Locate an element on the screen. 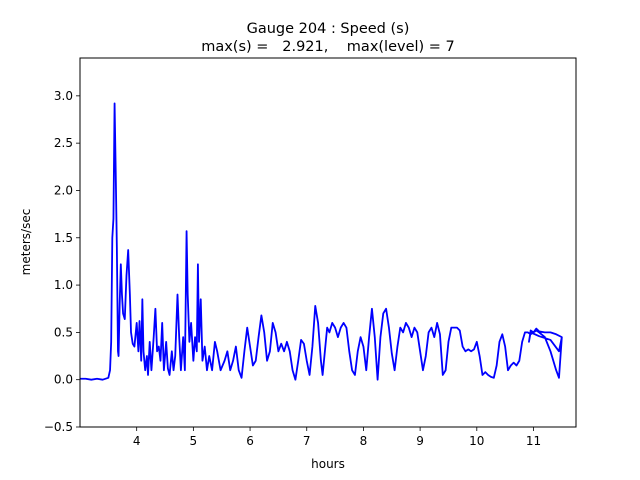 This screenshot has height=480, width=640. x-tick-label-5: 9 is located at coordinates (420, 441).